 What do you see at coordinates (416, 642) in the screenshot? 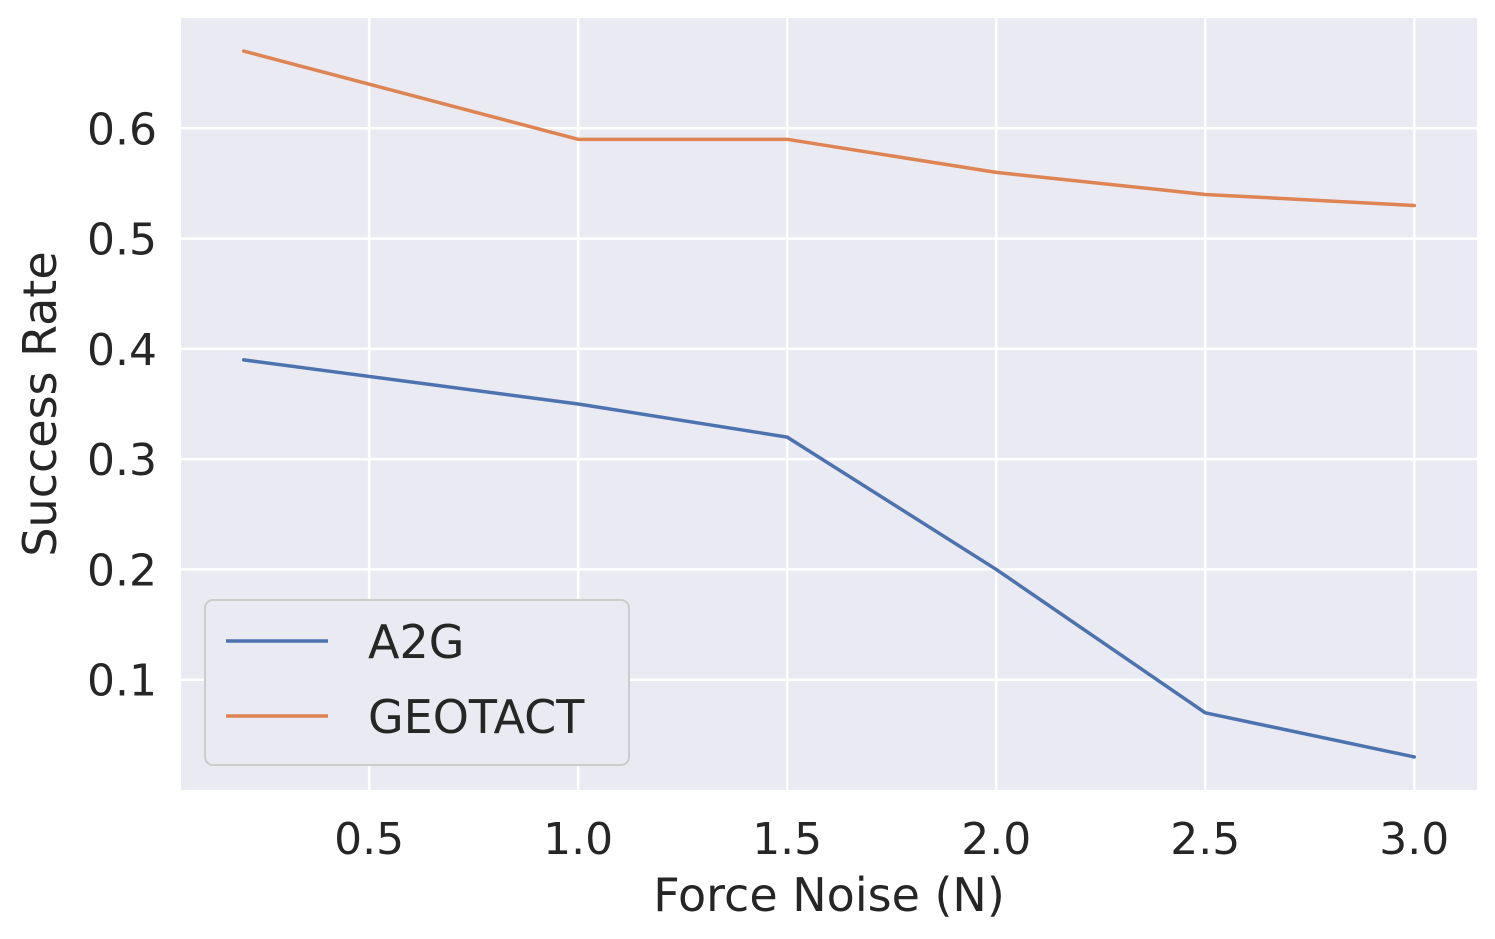
I see `legend-label-a2g: A2G` at bounding box center [416, 642].